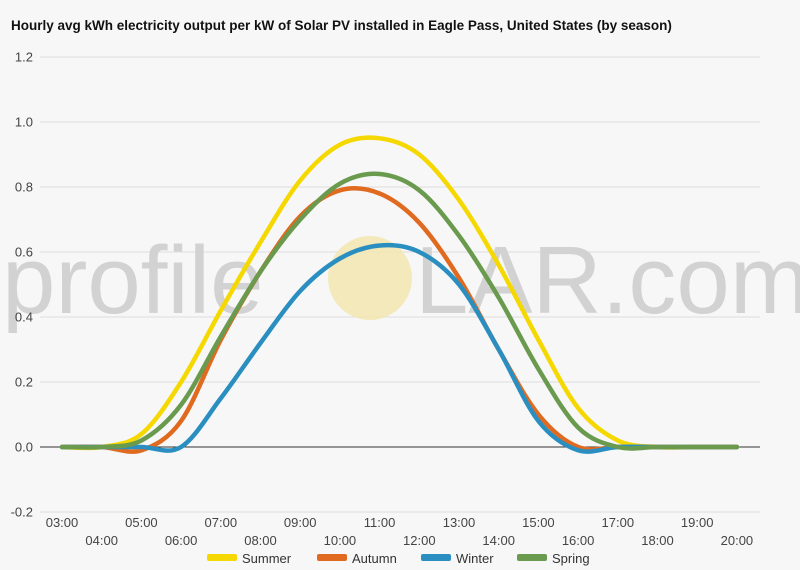 This screenshot has width=800, height=570. I want to click on watermark-sun-icon, so click(370, 278).